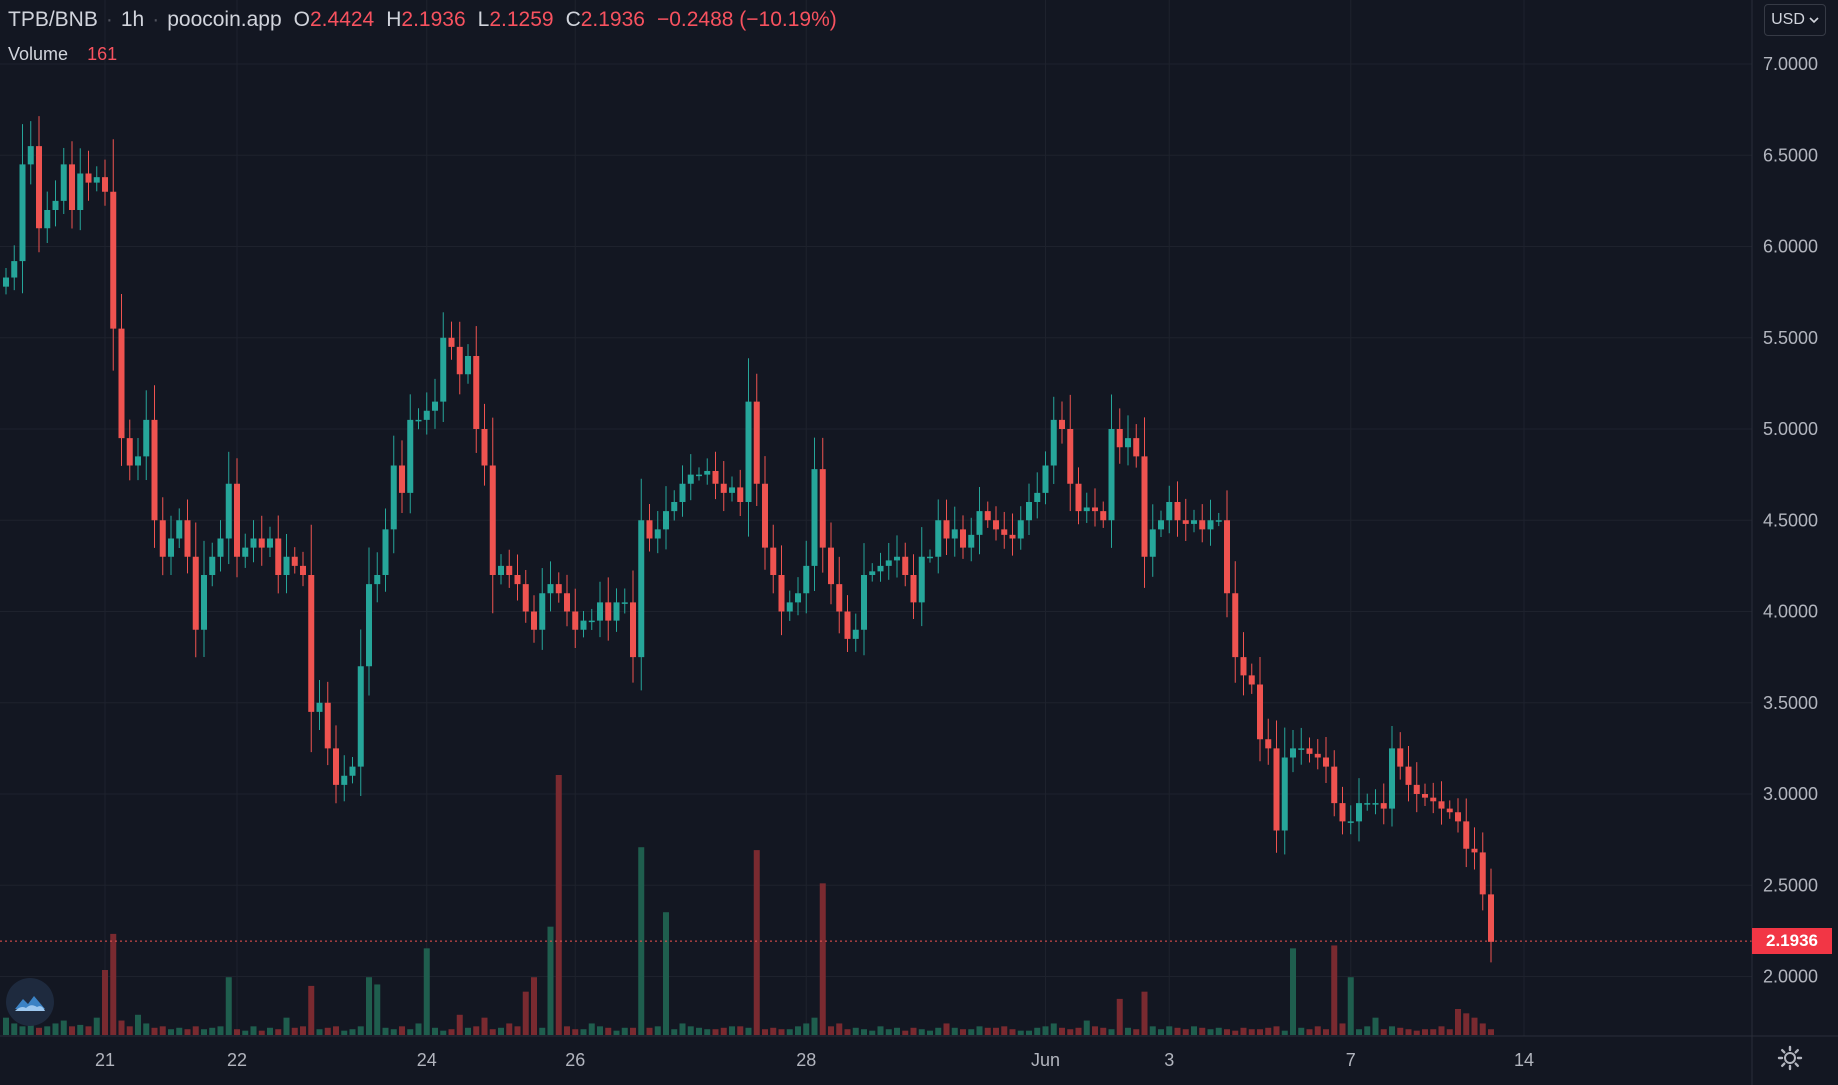  What do you see at coordinates (1790, 155) in the screenshot?
I see `price-tick-label: 6.5000` at bounding box center [1790, 155].